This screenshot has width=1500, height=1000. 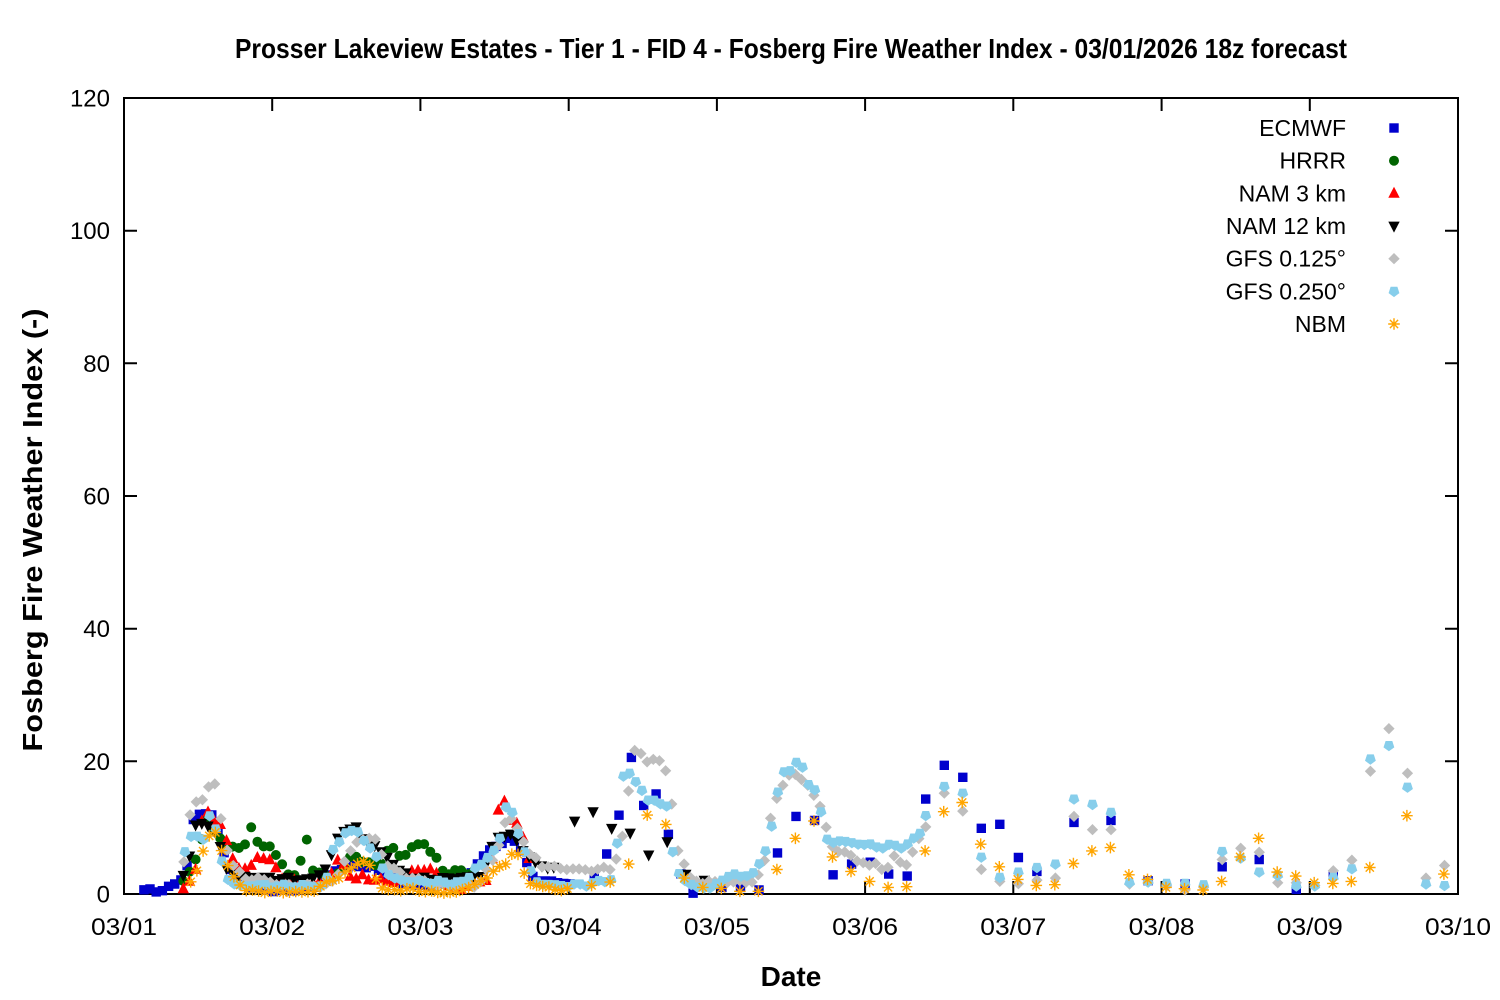 I want to click on svg-text: 80, so click(x=96, y=364).